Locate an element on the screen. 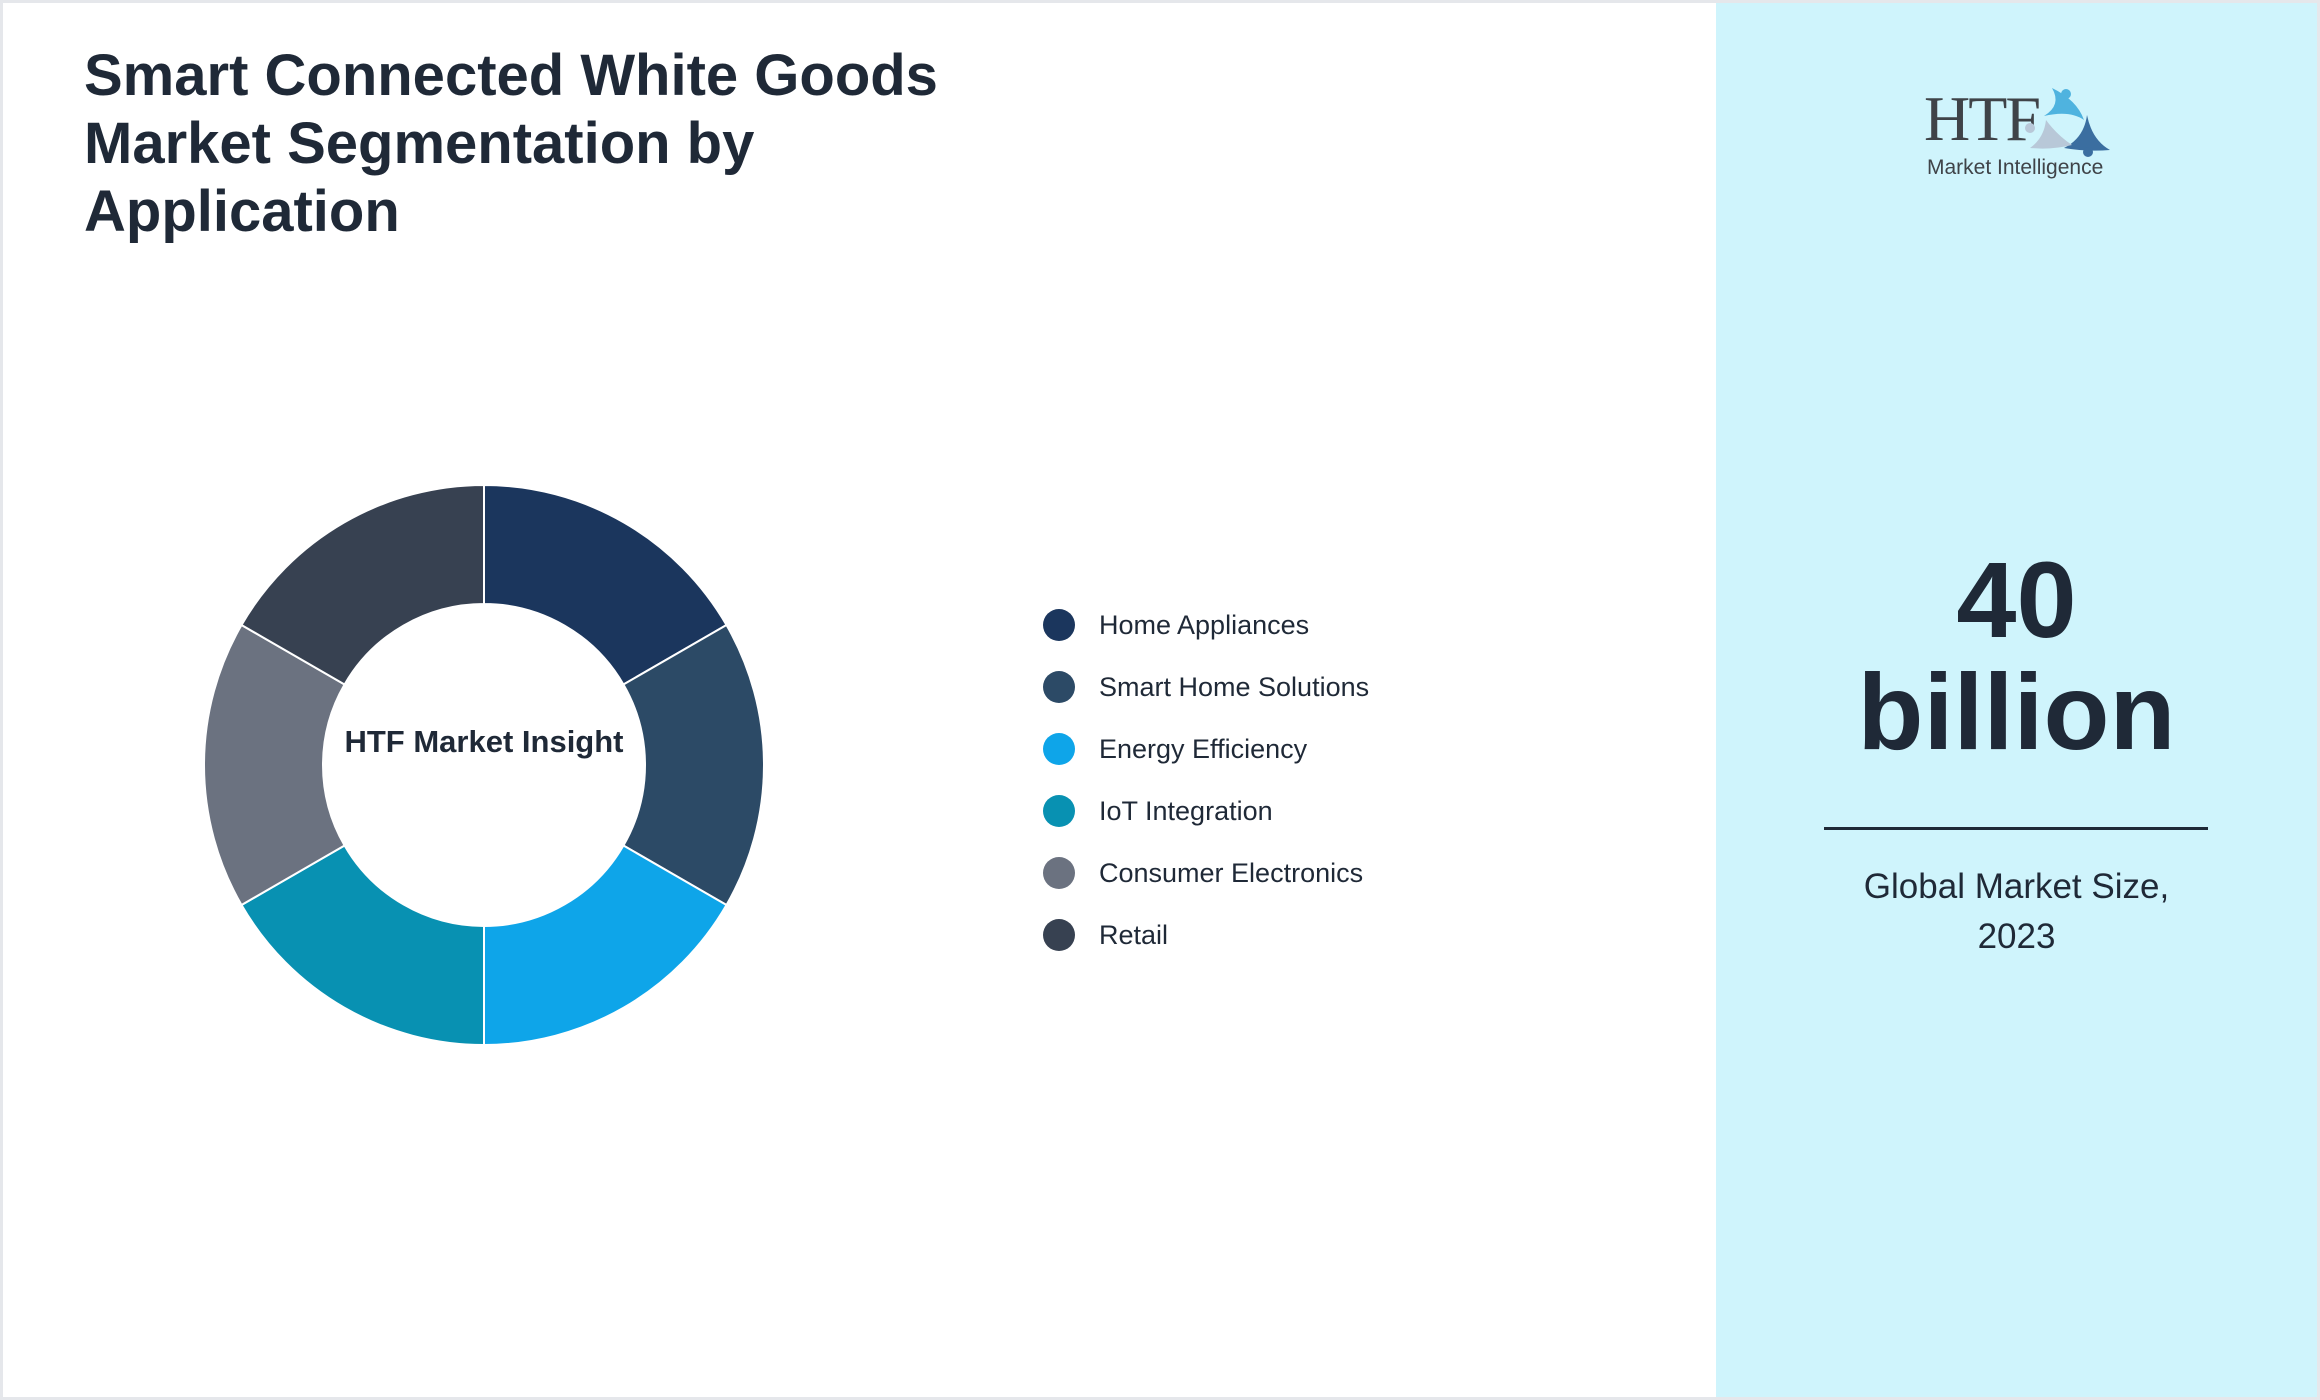 Image resolution: width=2320 pixels, height=1400 pixels. legend-item: Energy Efficiency is located at coordinates (1206, 749).